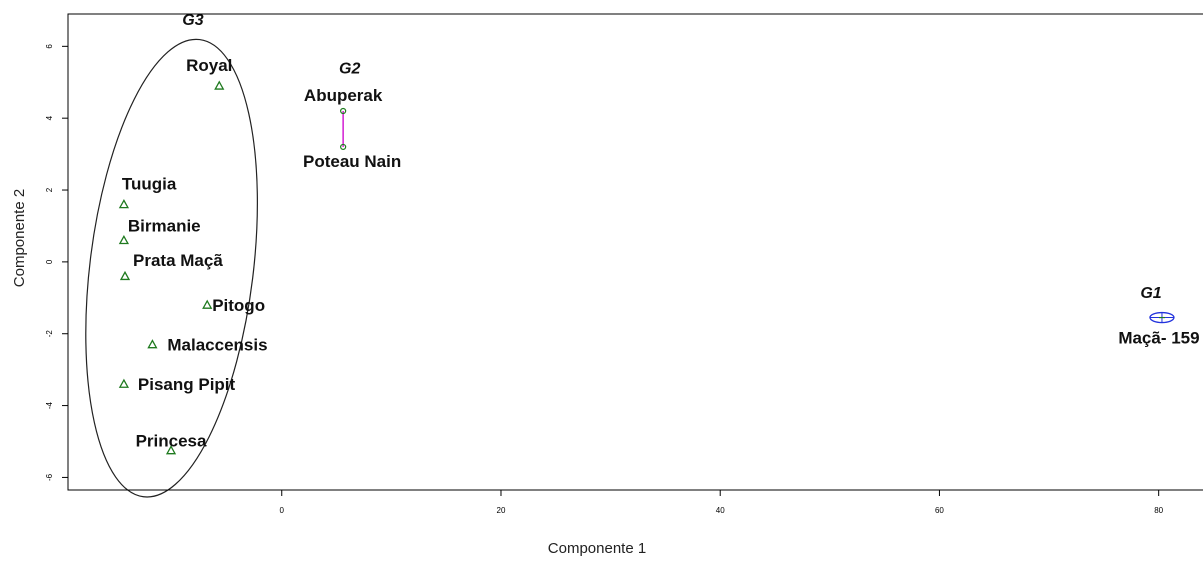 This screenshot has width=1203, height=563. I want to click on data-point-label: Princesa, so click(171, 440).